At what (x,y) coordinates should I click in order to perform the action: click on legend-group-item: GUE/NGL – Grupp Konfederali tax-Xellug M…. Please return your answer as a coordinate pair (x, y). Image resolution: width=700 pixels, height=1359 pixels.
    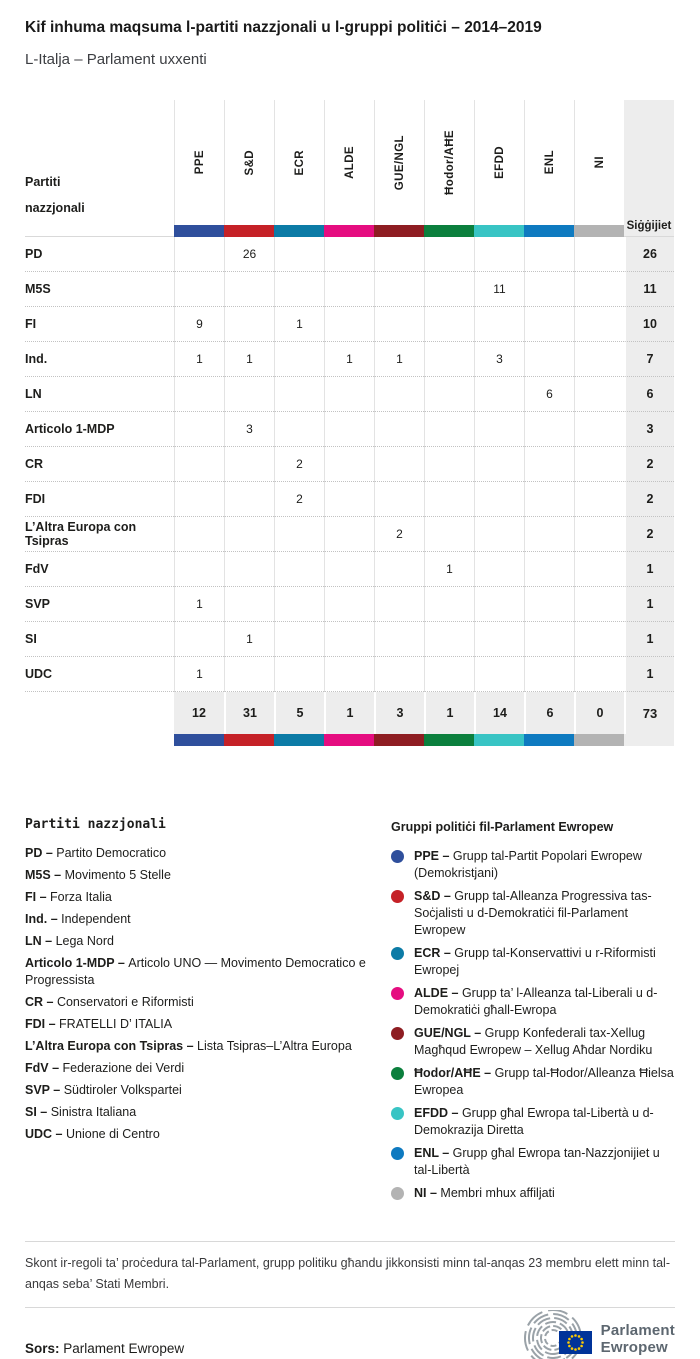
    Looking at the image, I should click on (533, 1042).